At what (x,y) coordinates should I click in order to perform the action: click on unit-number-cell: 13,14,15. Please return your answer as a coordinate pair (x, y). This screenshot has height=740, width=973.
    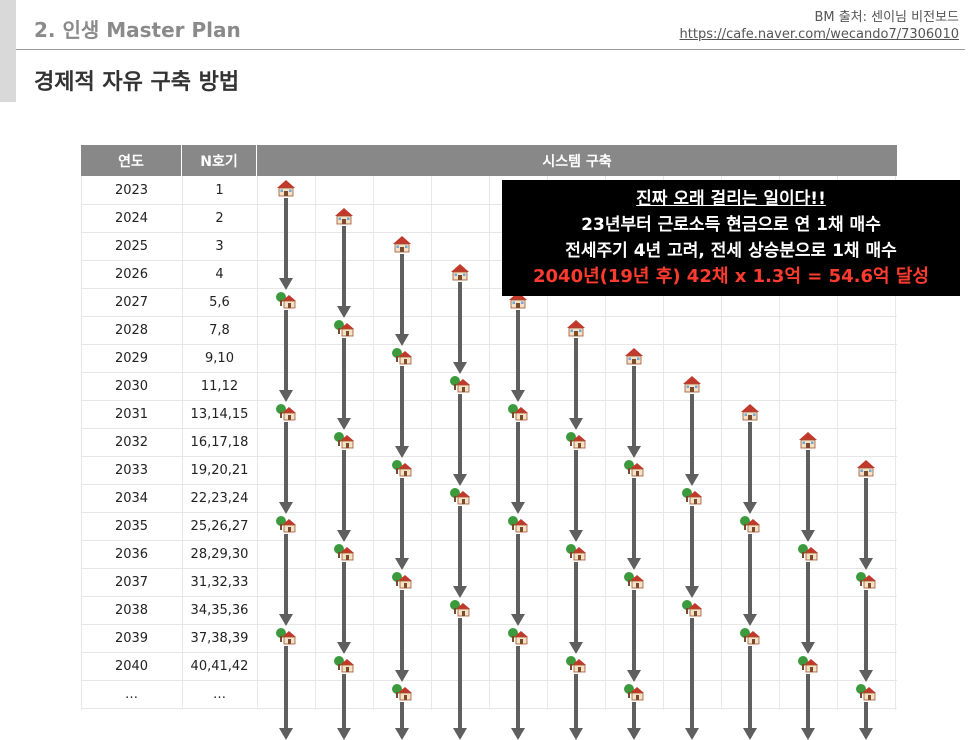
    Looking at the image, I should click on (219, 414).